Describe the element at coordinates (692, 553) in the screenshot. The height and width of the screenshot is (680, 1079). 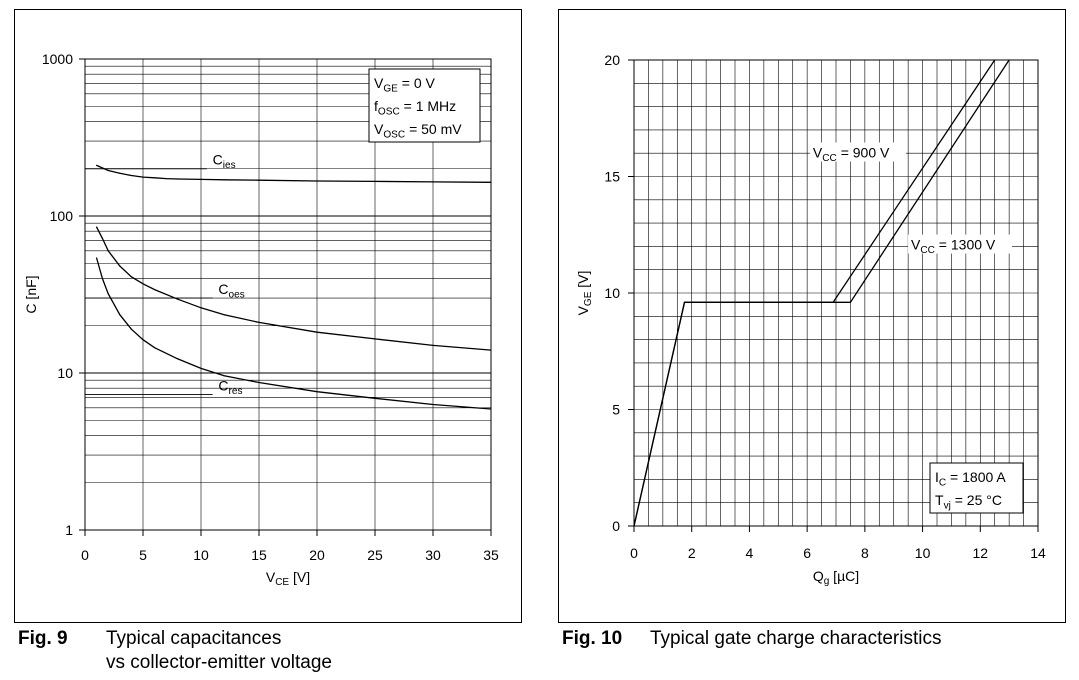
I see `chart2-x-tick-label: 2` at that location.